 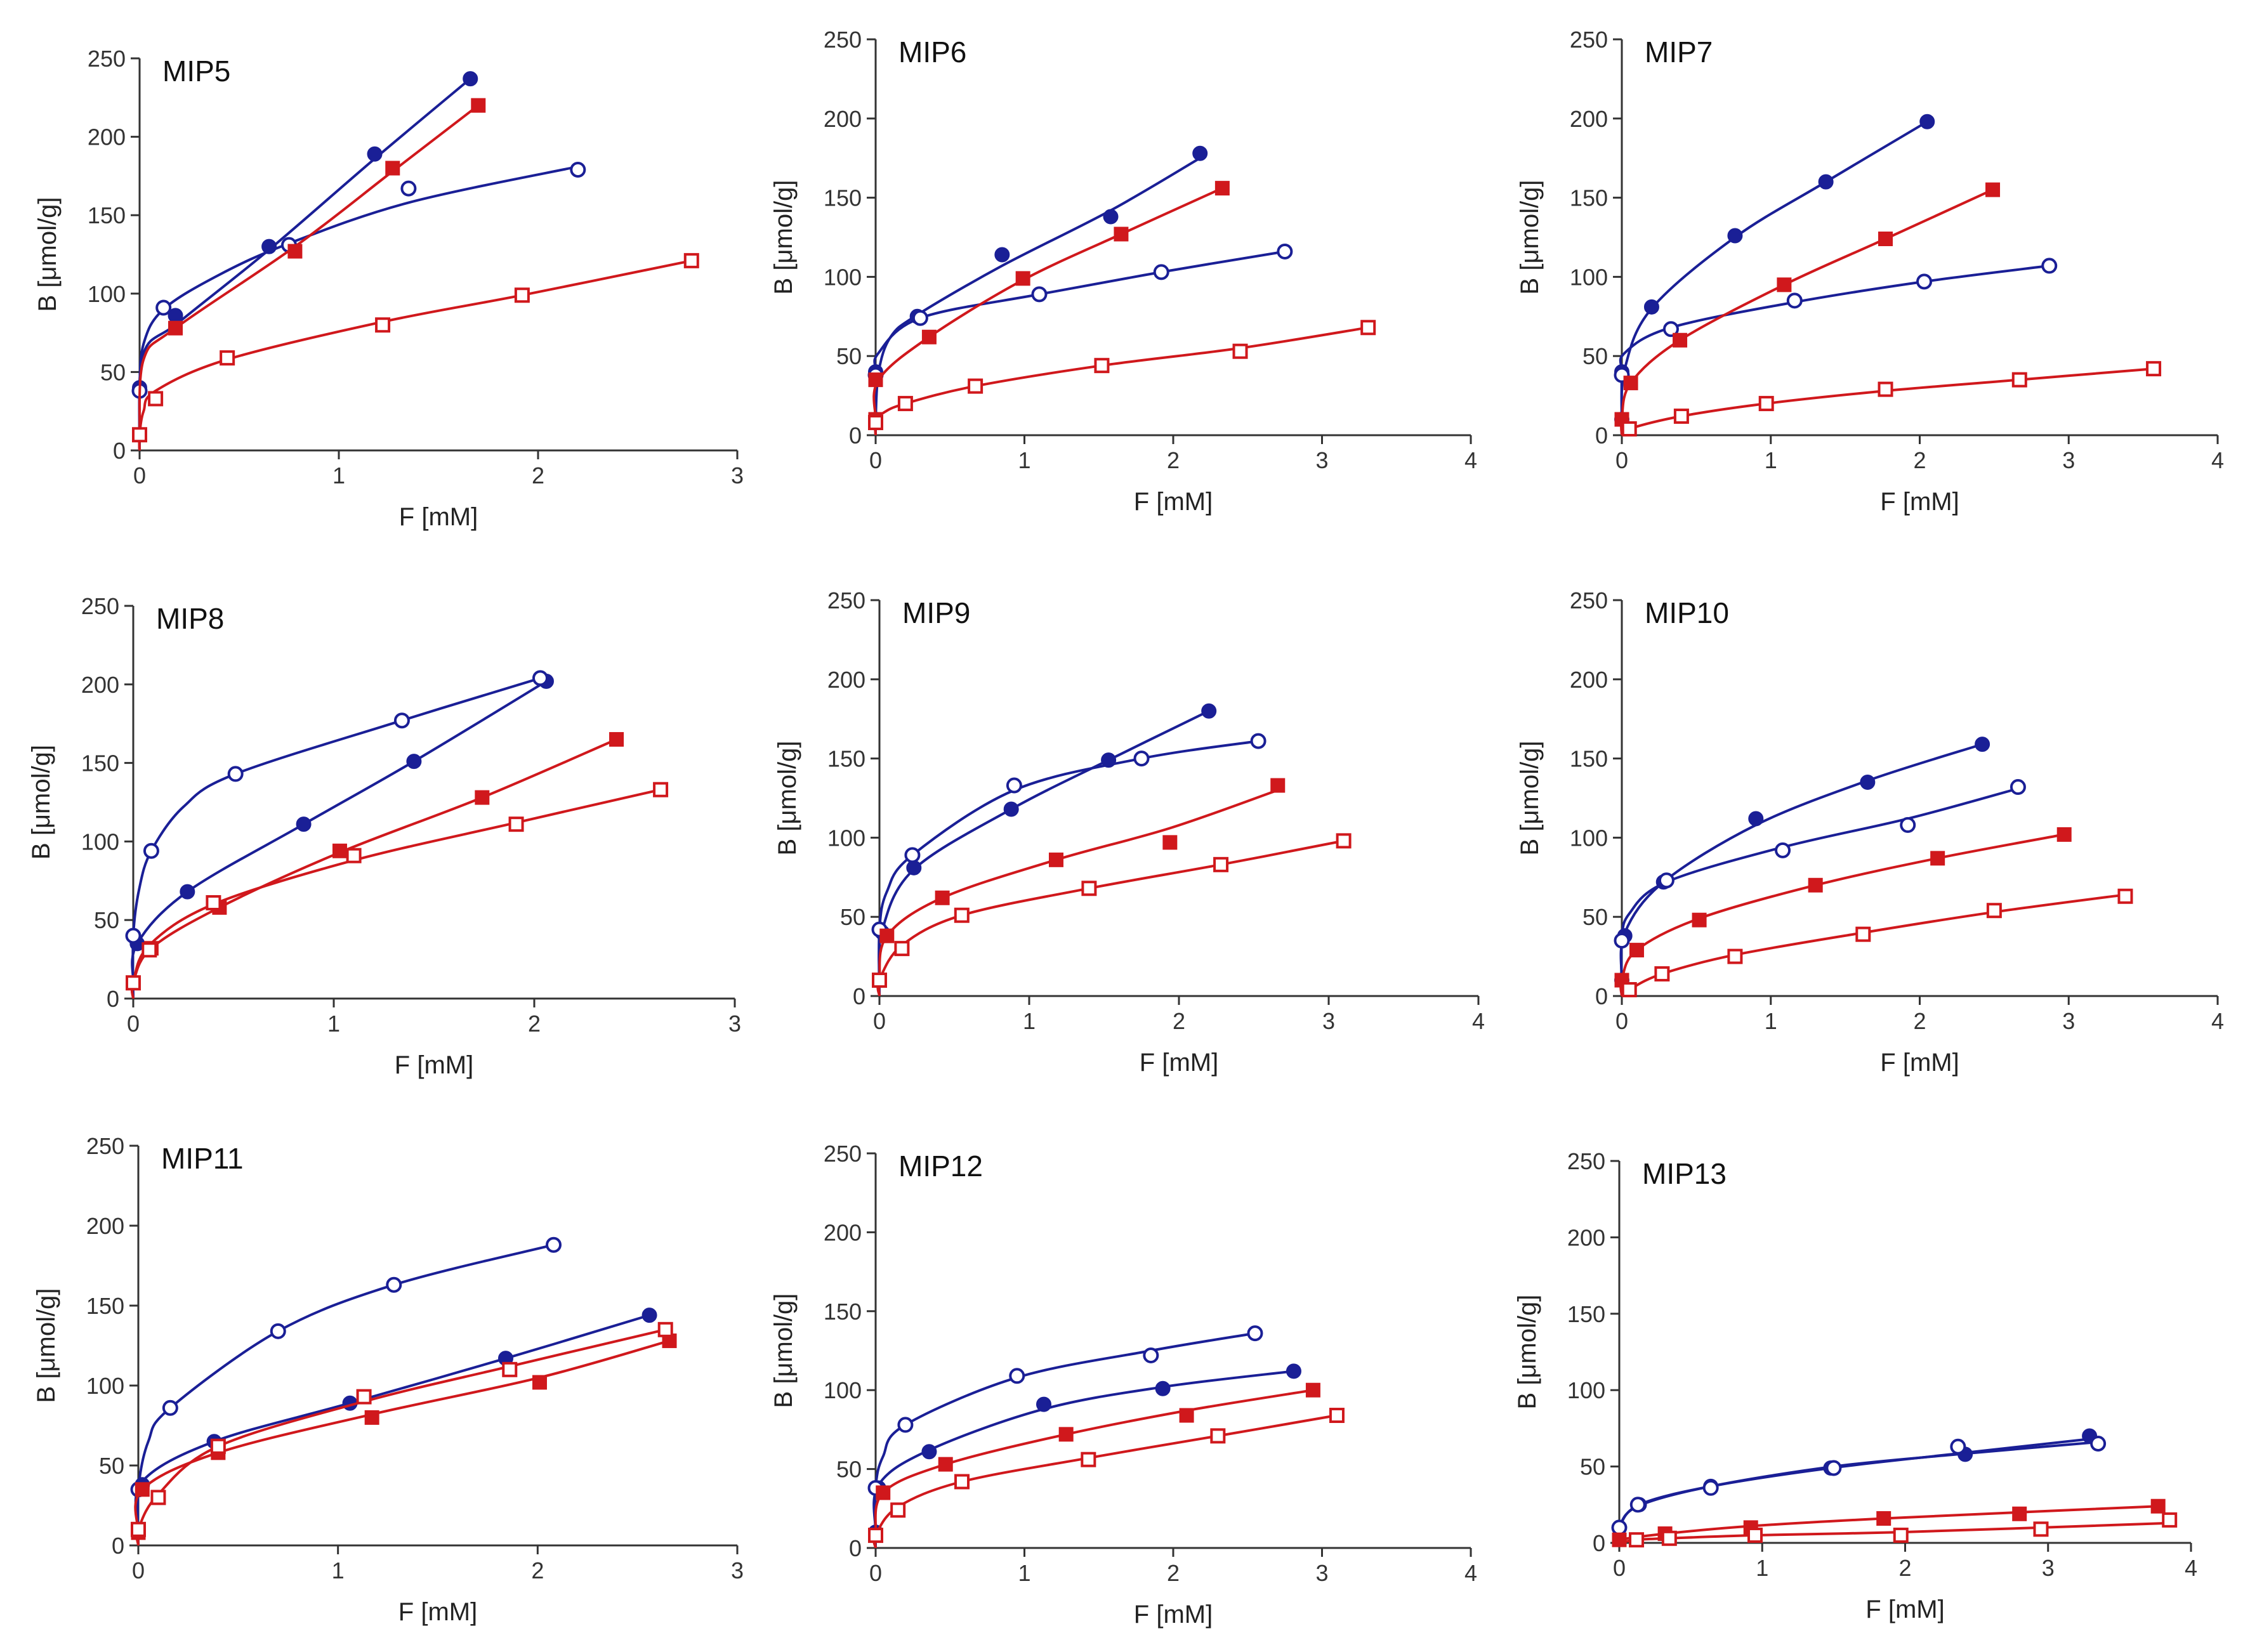 I want to click on panel-title: MIP7, so click(x=1679, y=52).